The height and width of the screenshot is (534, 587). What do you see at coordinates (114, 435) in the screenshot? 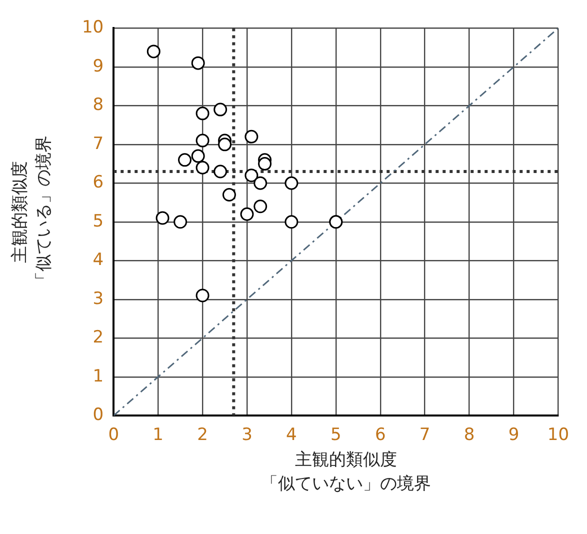
I see `x-tick-label: 0` at bounding box center [114, 435].